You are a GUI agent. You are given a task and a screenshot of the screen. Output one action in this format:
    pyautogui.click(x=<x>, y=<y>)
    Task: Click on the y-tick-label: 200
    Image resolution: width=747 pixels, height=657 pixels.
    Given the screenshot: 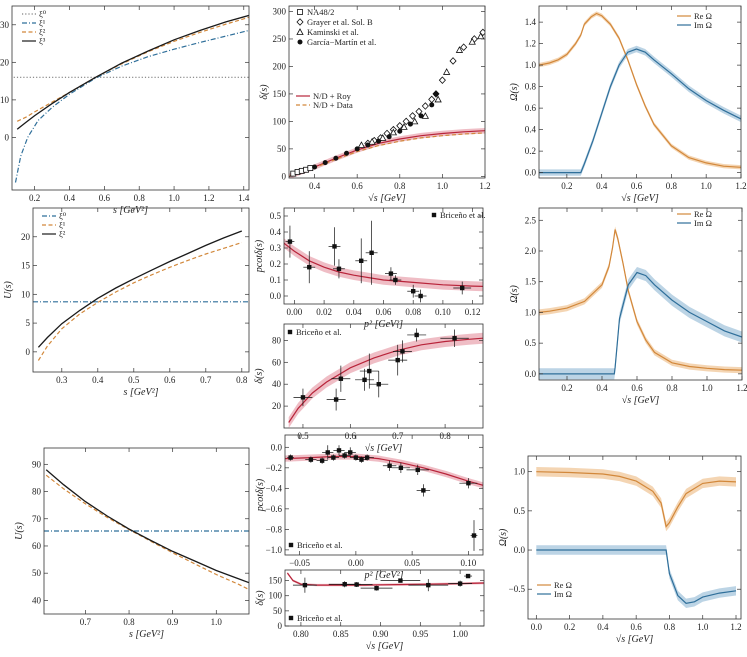 What is the action you would take?
    pyautogui.click(x=280, y=66)
    